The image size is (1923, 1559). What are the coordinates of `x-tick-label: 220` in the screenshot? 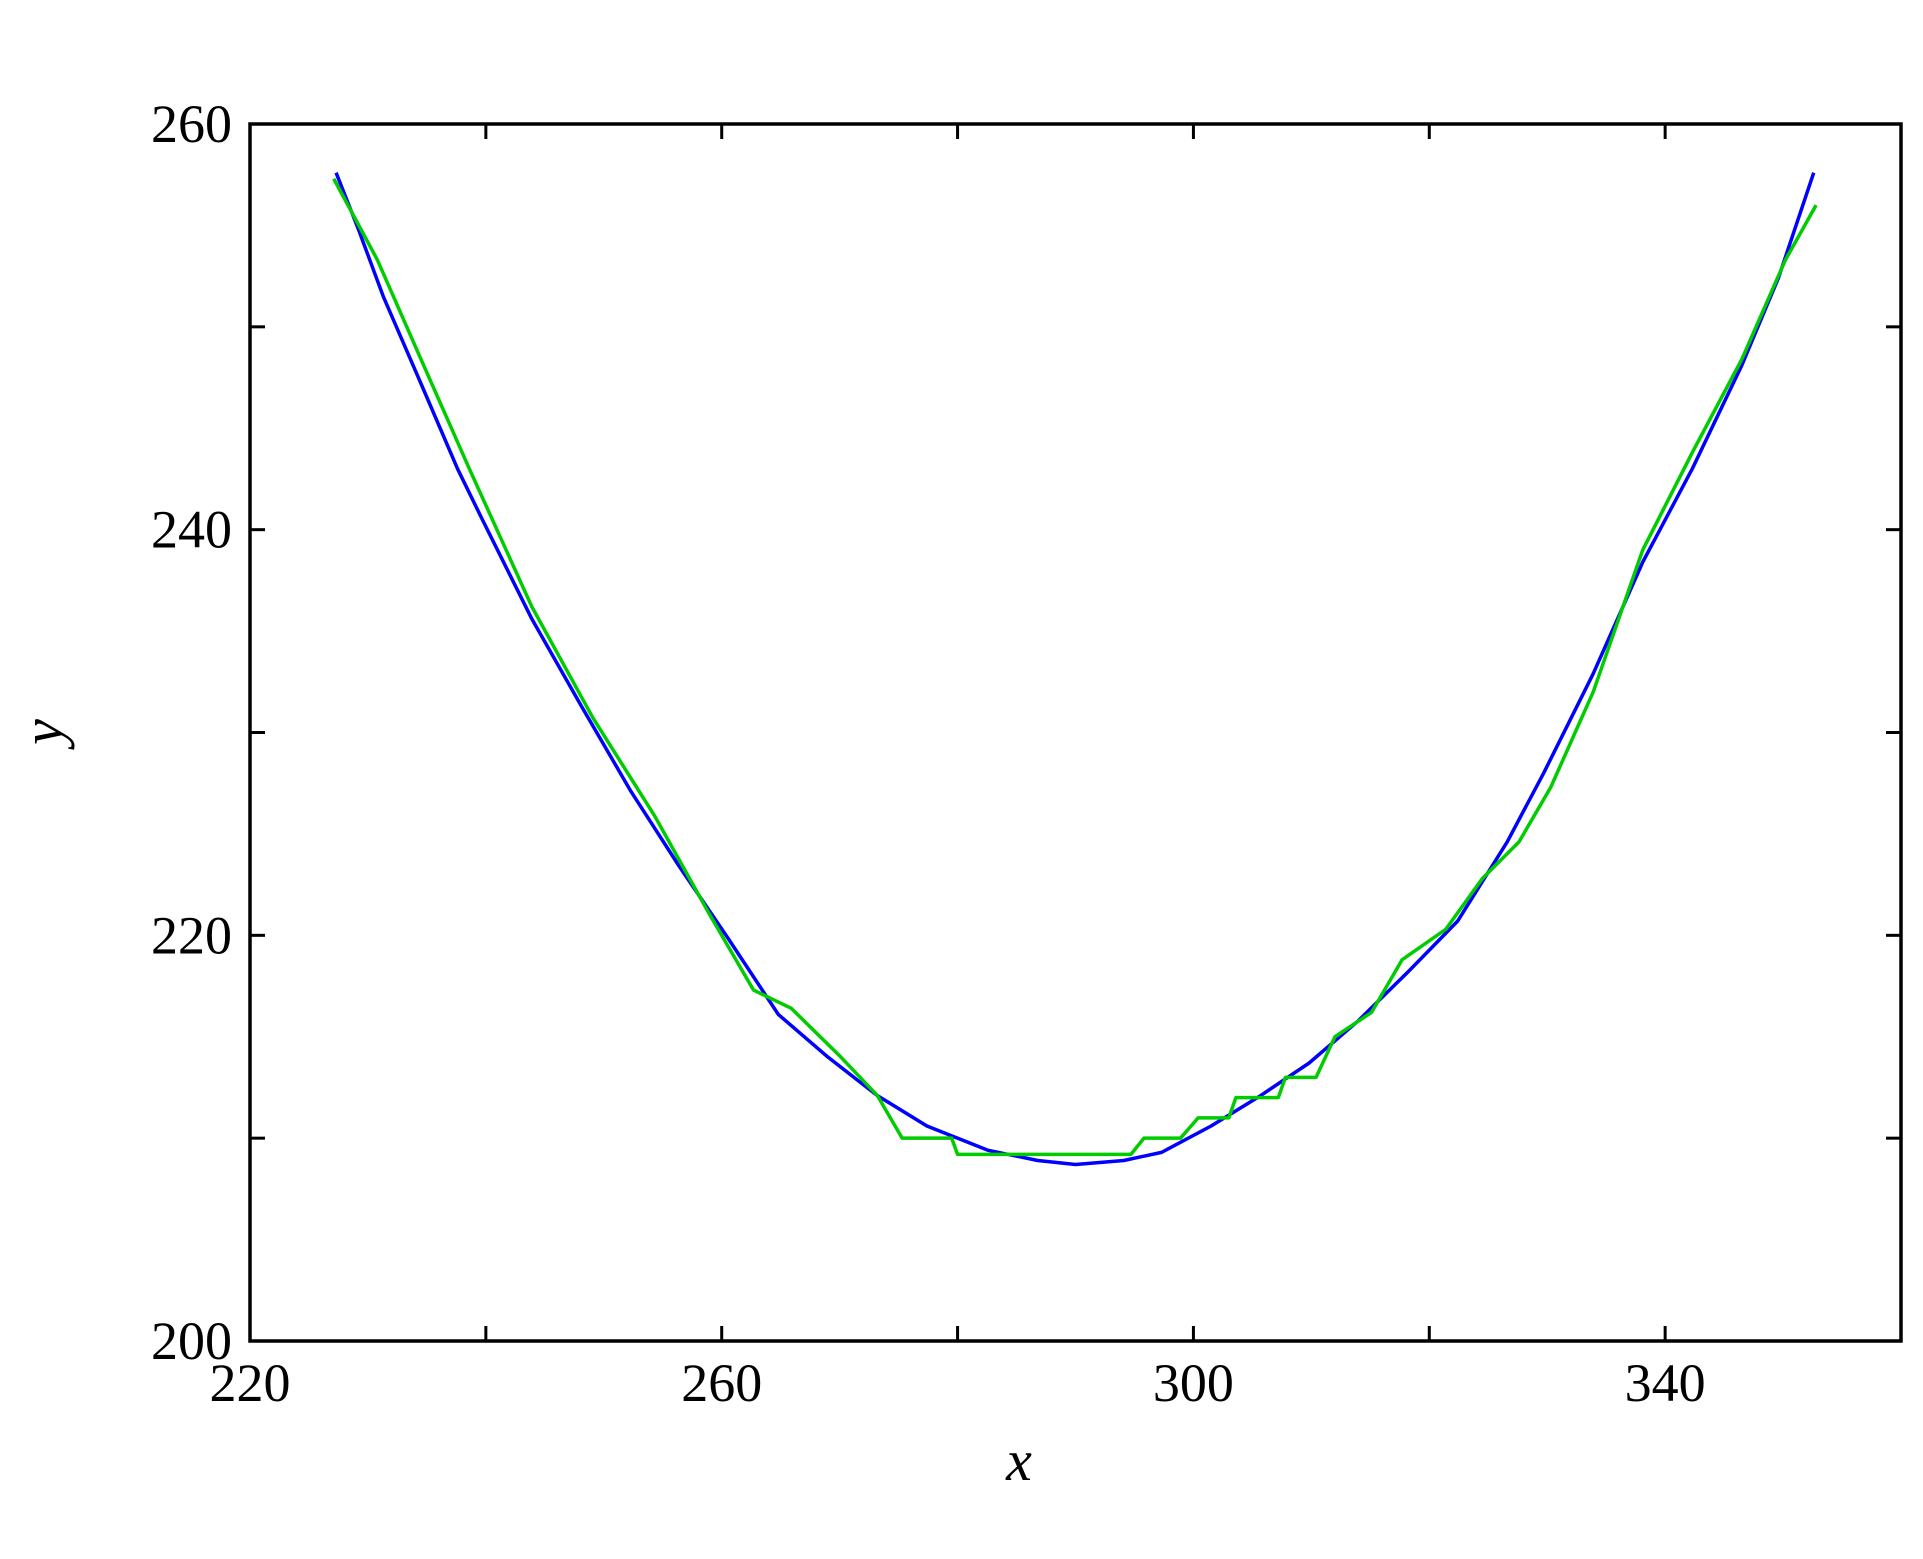 It's located at (250, 1383).